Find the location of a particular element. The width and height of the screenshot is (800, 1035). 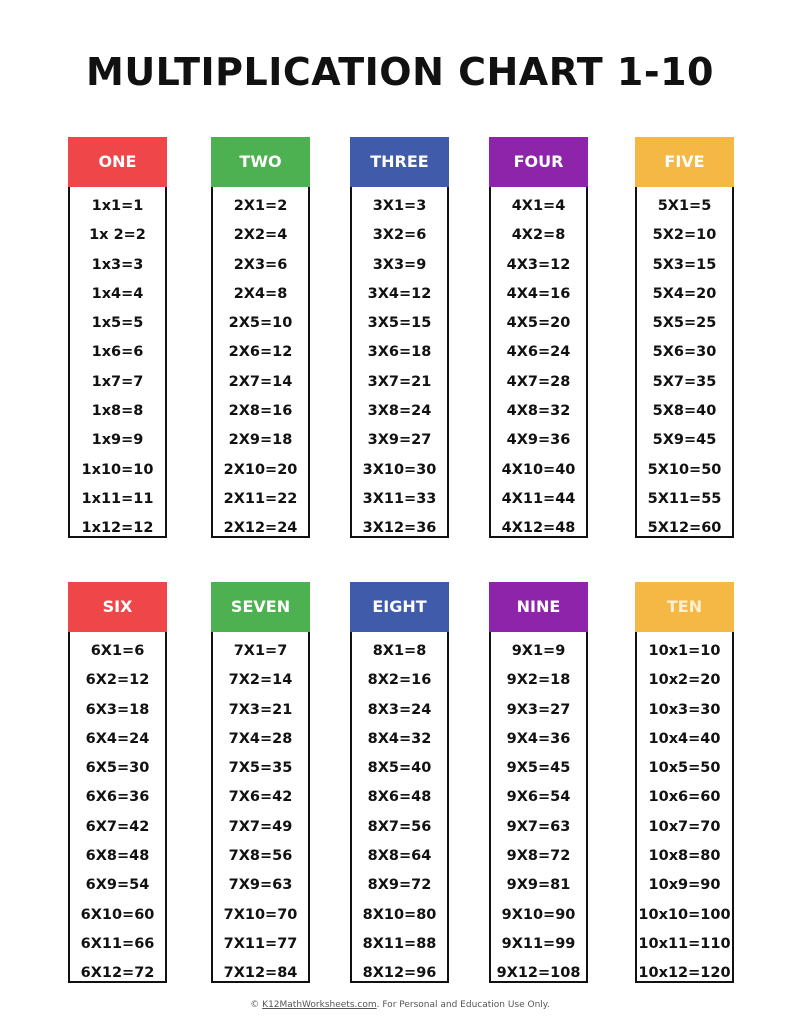

table-row: 5X4=20 is located at coordinates (684, 293).